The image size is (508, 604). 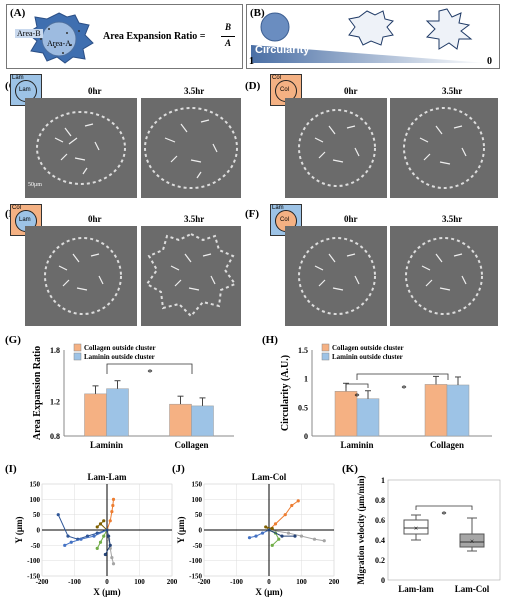 I want to click on y-tick-label: 1.2, so click(x=55, y=402).